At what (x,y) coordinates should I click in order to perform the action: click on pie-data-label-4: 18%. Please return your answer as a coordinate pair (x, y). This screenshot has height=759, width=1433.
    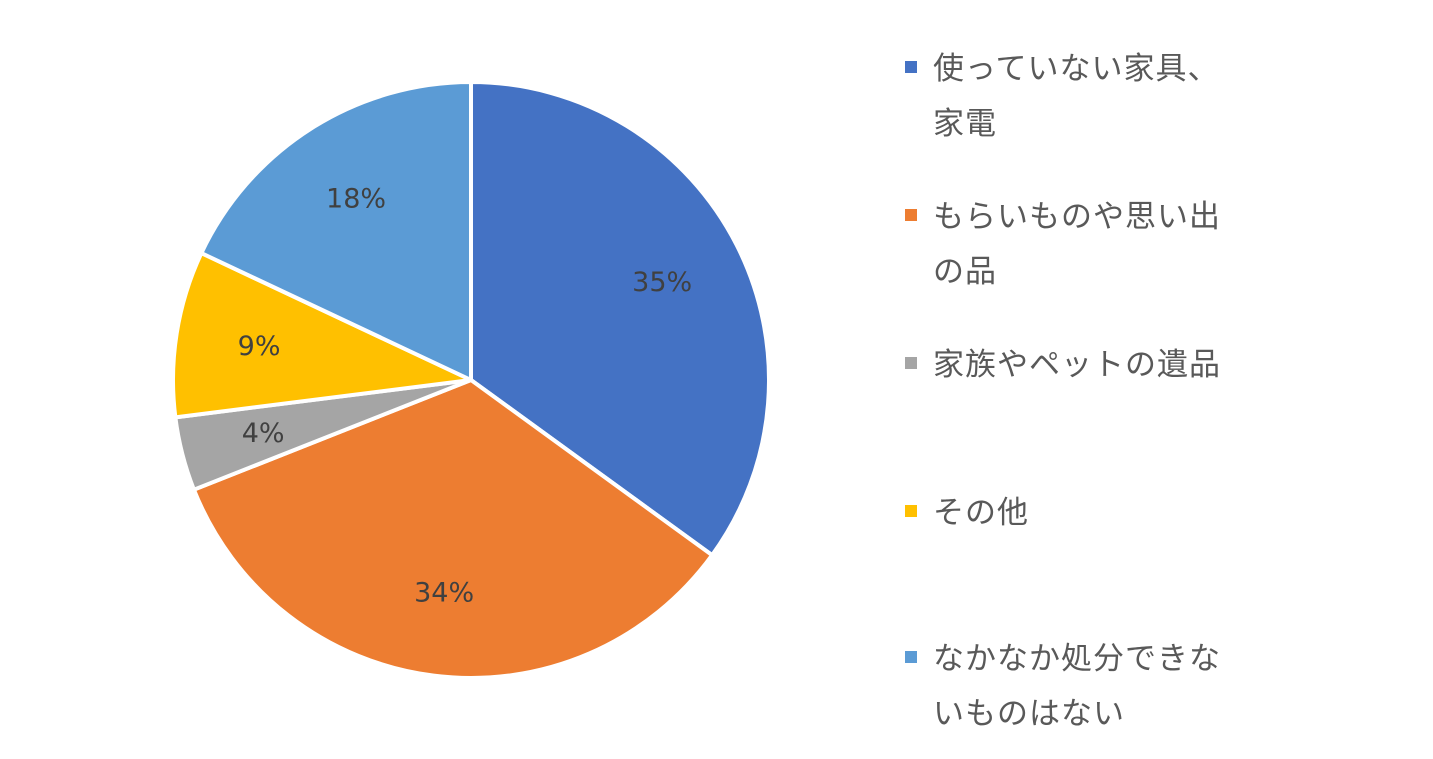
    Looking at the image, I should click on (356, 198).